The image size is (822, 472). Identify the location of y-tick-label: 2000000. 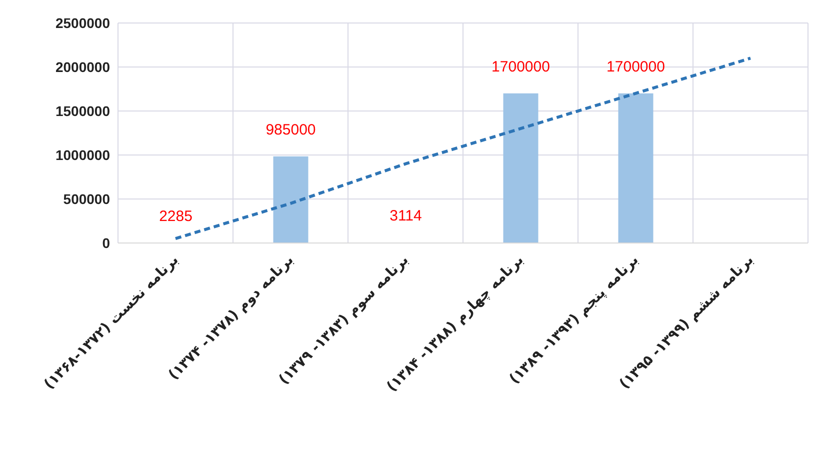
(82, 66).